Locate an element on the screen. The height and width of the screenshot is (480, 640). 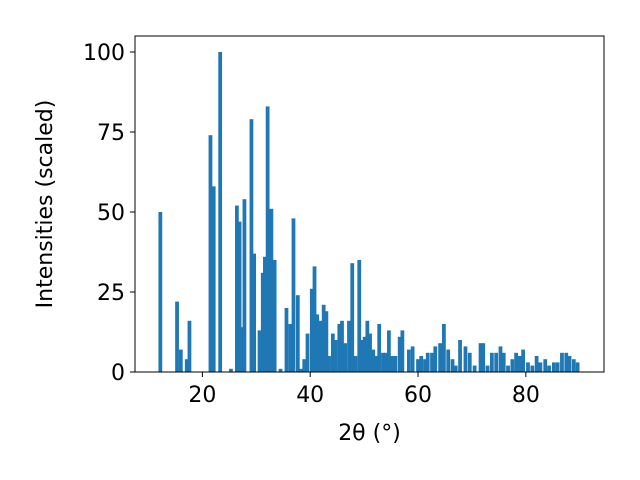
y-tick-label: 100 is located at coordinates (104, 53).